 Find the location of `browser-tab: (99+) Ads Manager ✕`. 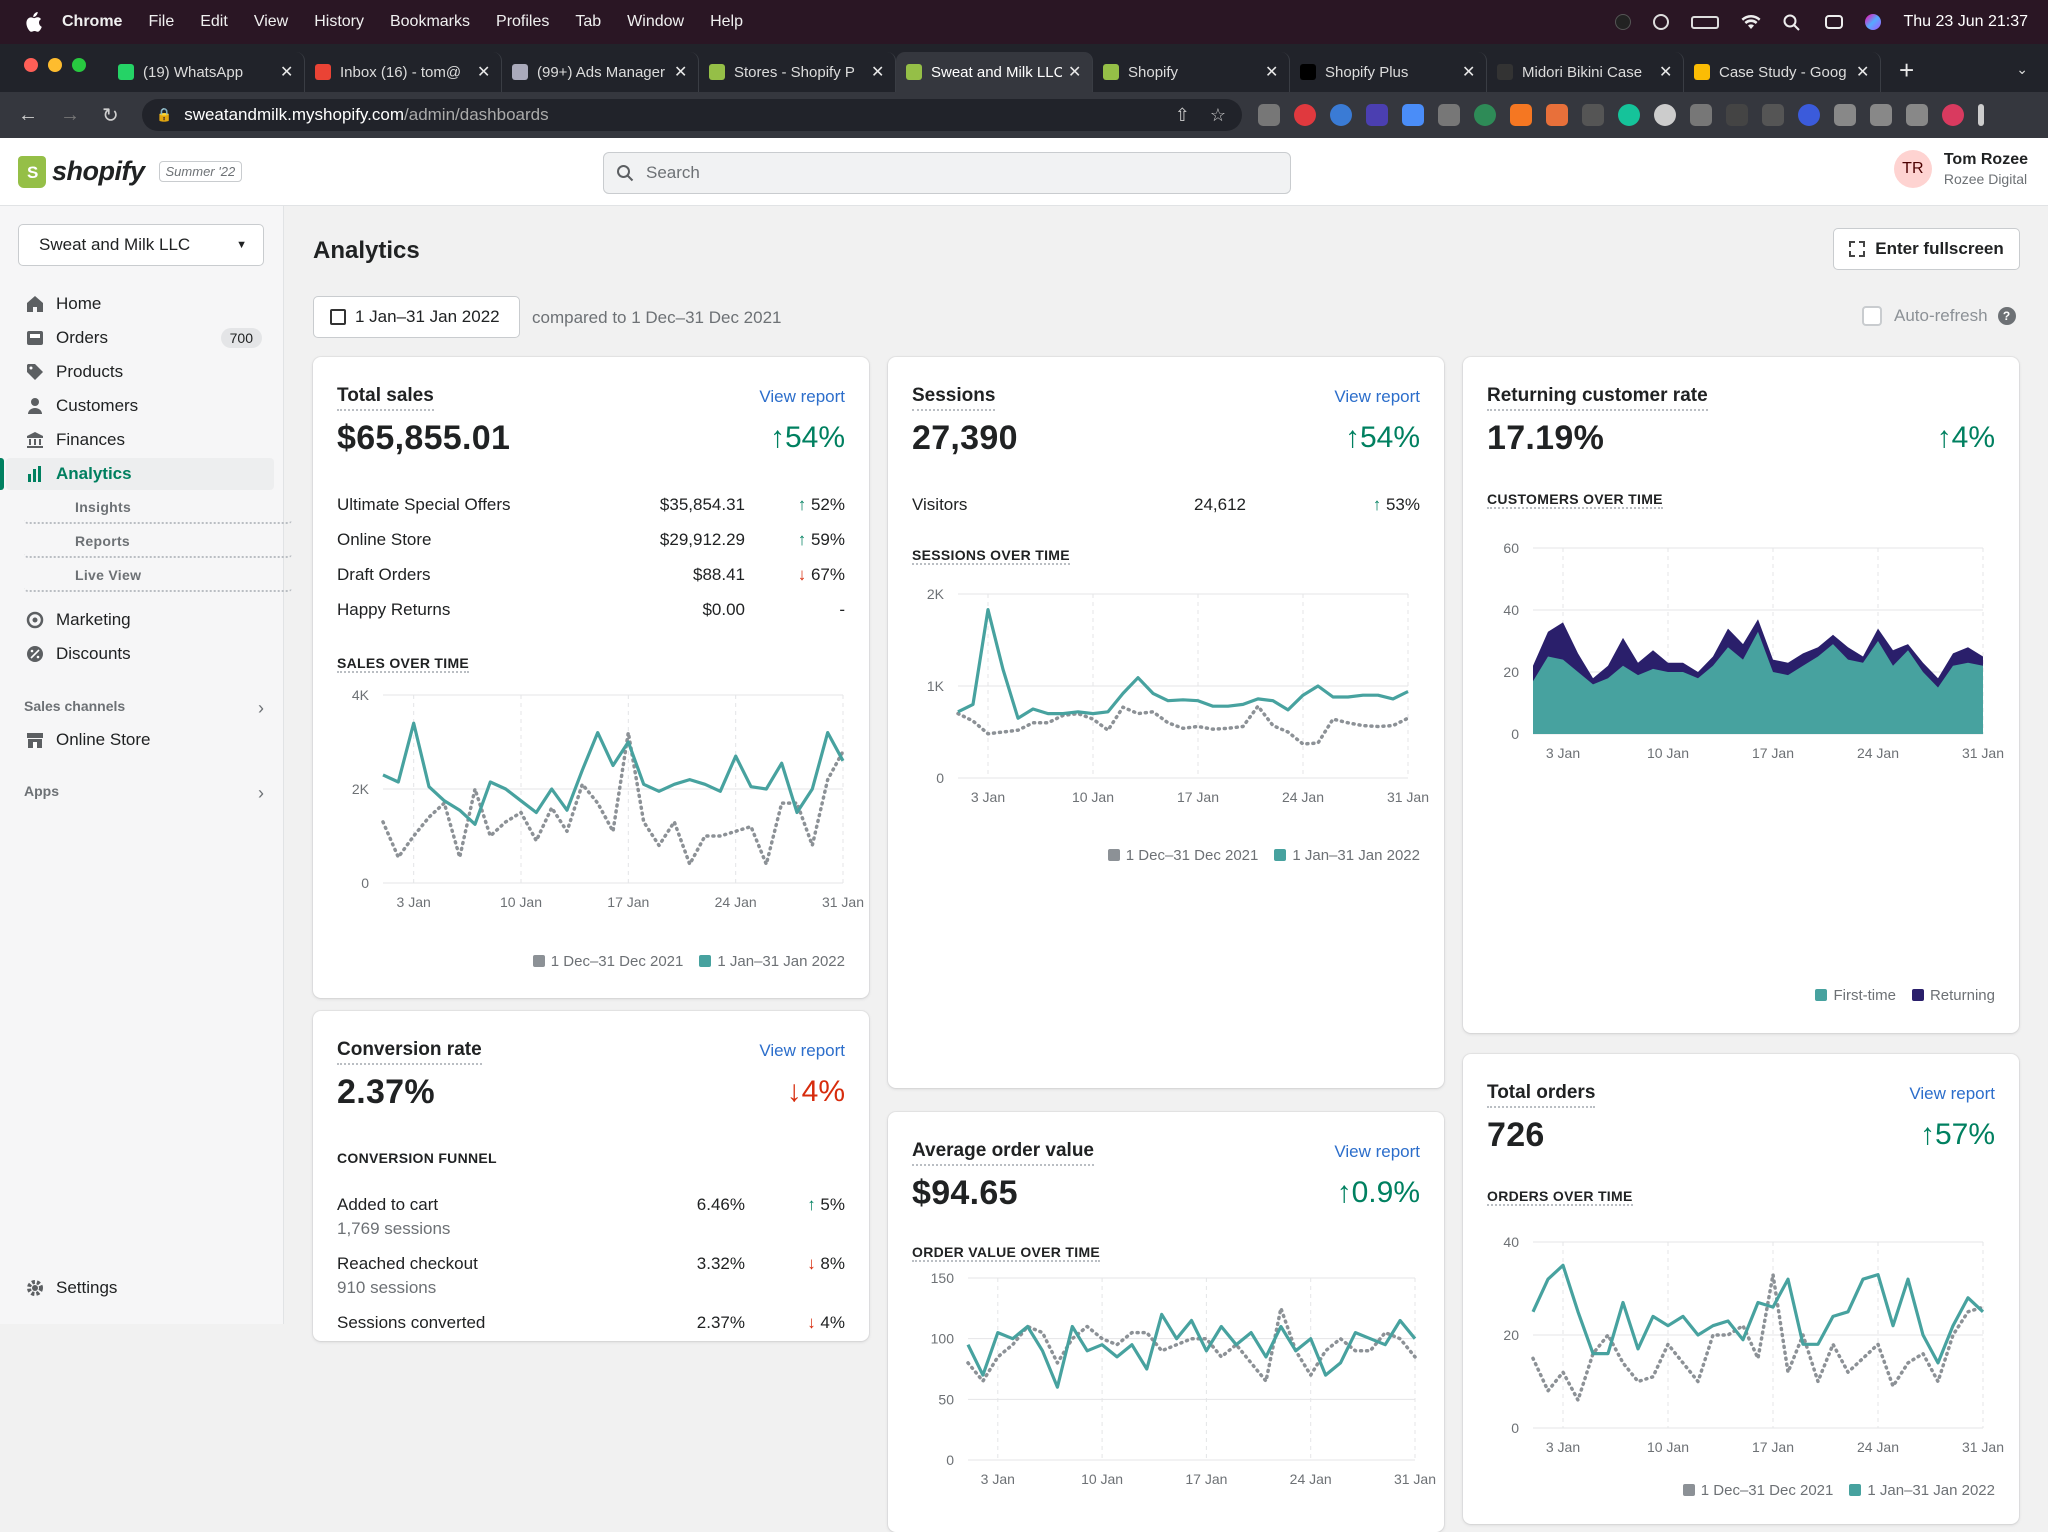

browser-tab: (99+) Ads Manager ✕ is located at coordinates (600, 72).